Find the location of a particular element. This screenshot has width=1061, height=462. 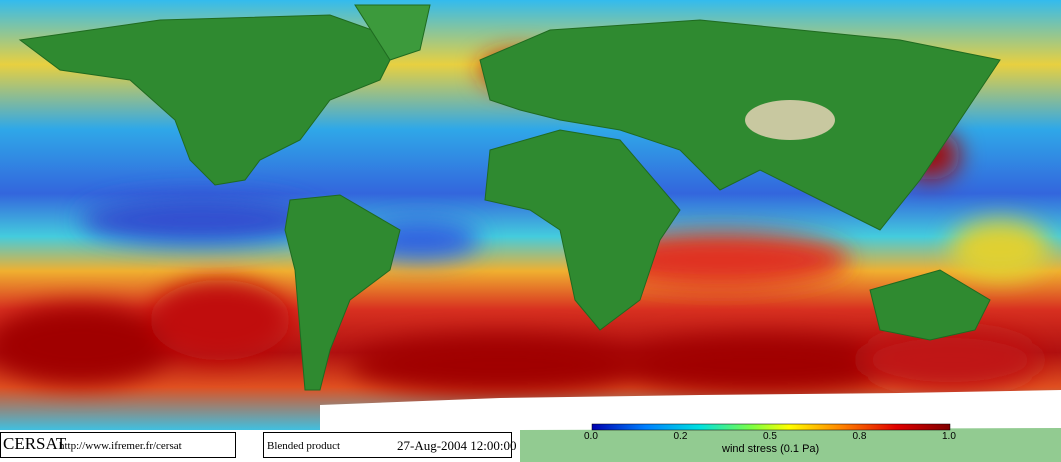

product-box: Blended product 27-Aug-2004 12:00:00 is located at coordinates (390, 445).